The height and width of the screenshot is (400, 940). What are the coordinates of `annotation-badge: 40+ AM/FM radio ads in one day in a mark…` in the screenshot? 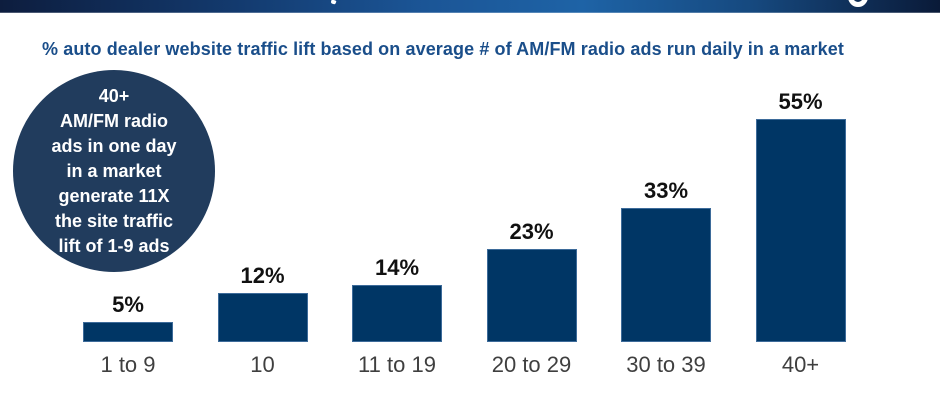 It's located at (114, 171).